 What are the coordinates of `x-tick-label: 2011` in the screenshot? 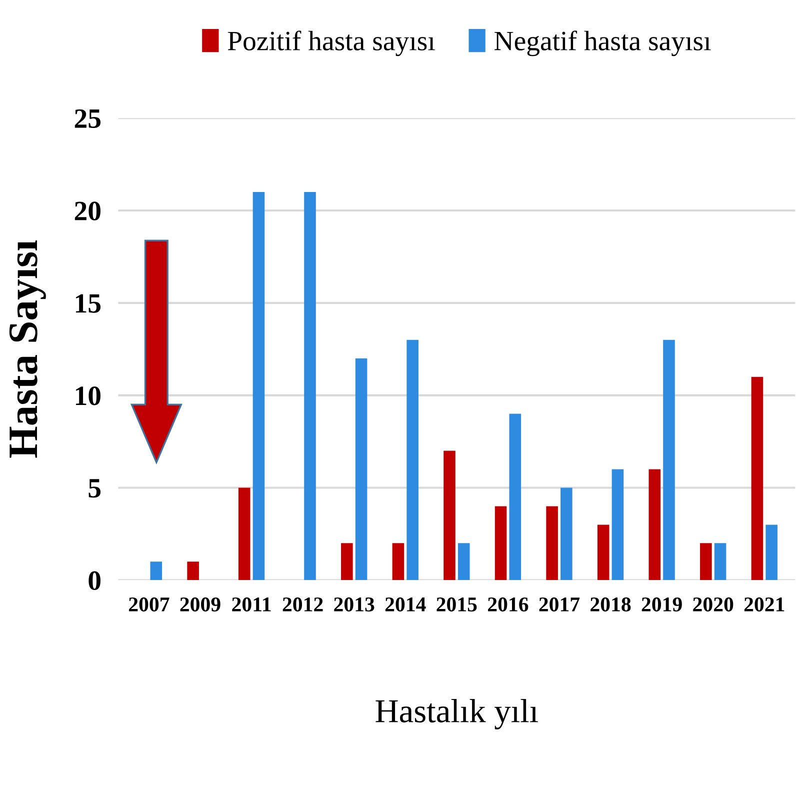 It's located at (251, 604).